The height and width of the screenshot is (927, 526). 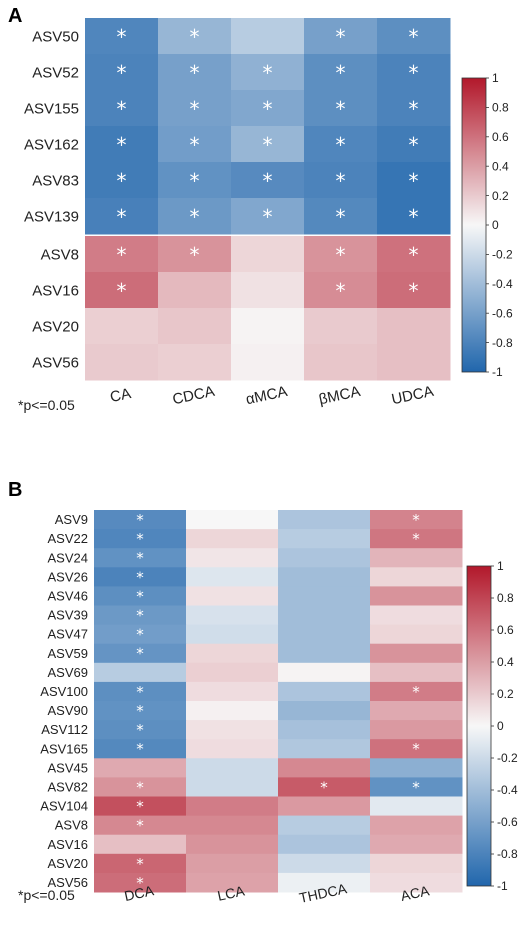 I want to click on column-label: CDCA, so click(x=193, y=395).